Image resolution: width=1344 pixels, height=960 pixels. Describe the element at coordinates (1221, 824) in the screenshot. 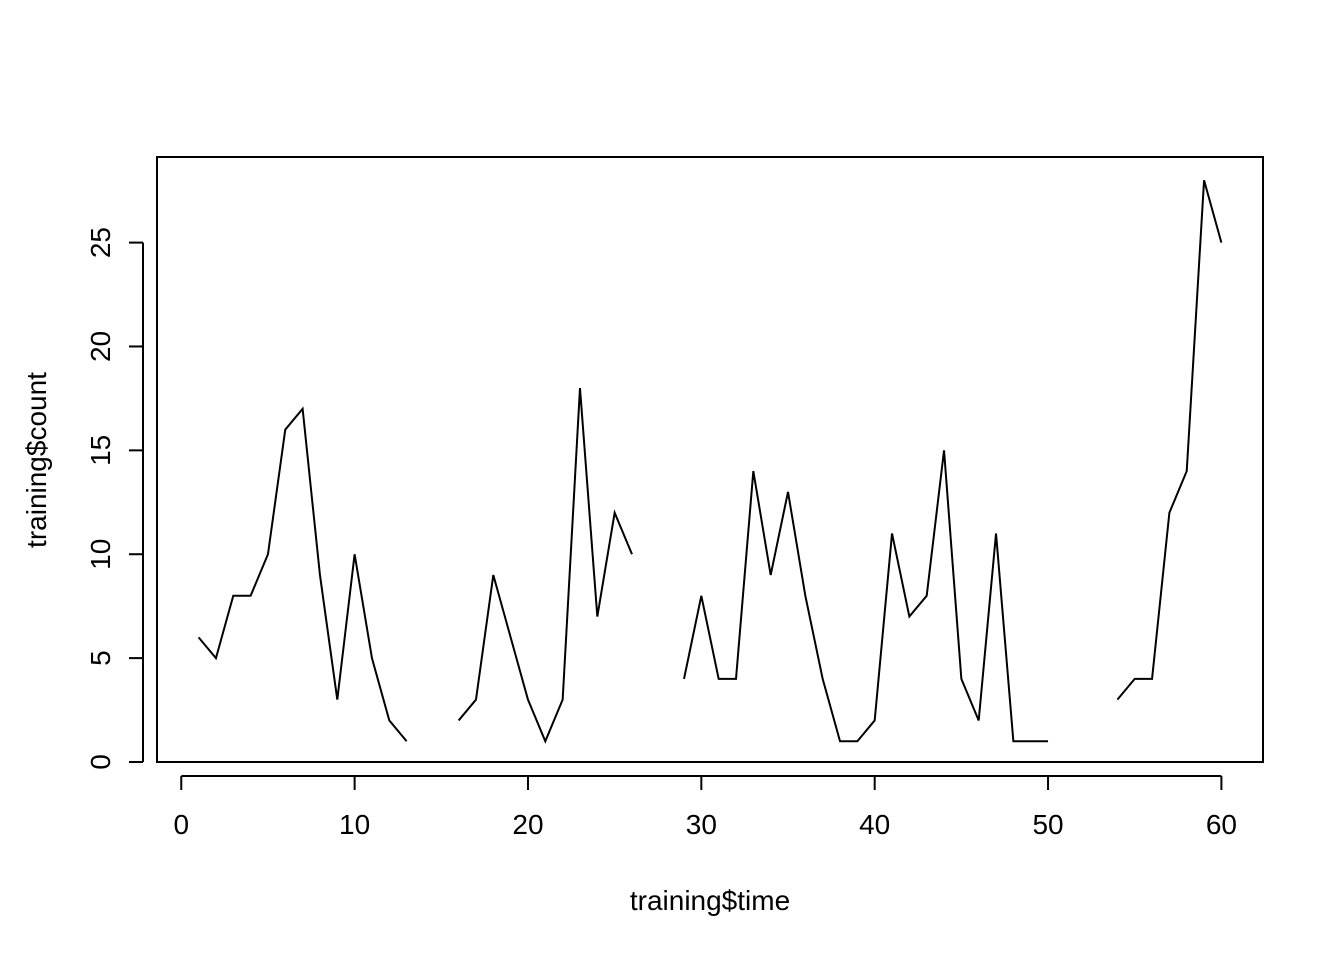

I see `x-tick-label: 60` at that location.